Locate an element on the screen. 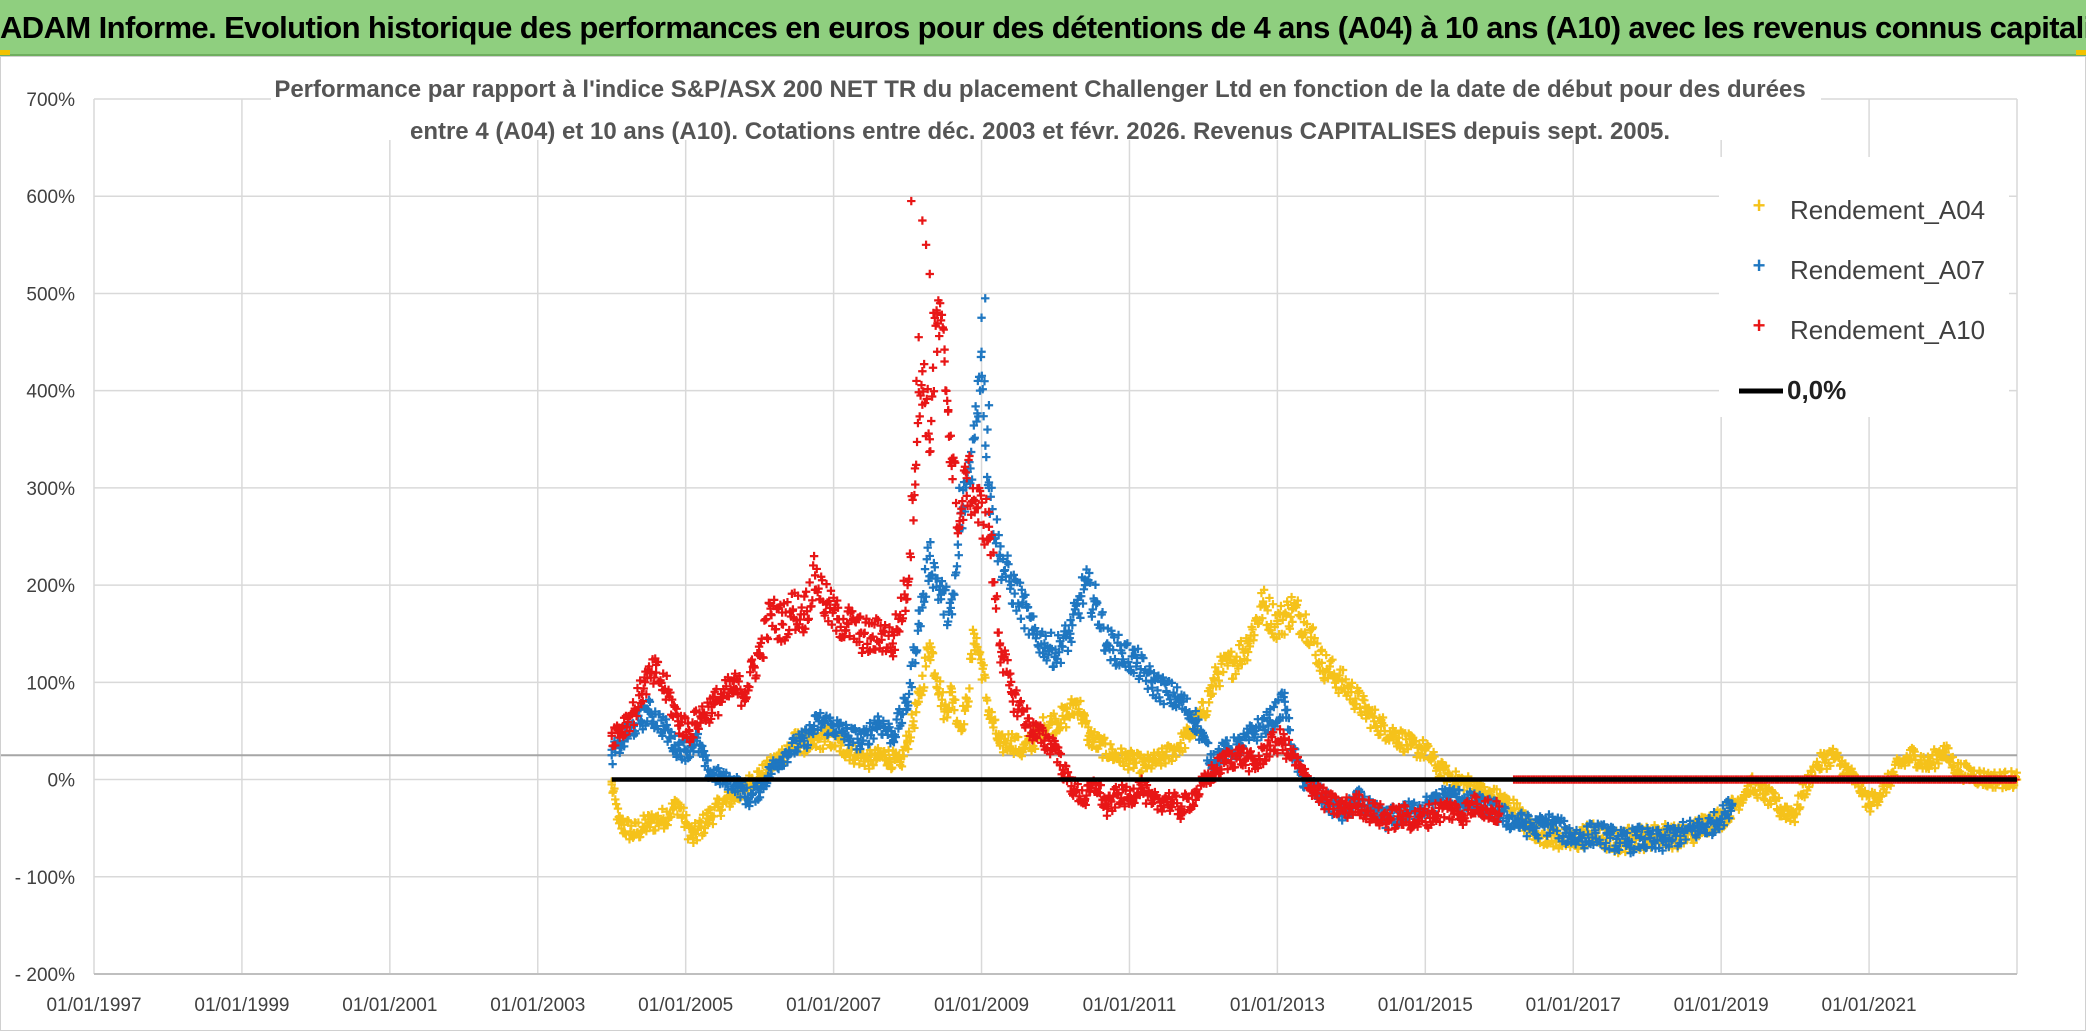 The image size is (2086, 1031). y-tick-label: 100% is located at coordinates (50, 683).